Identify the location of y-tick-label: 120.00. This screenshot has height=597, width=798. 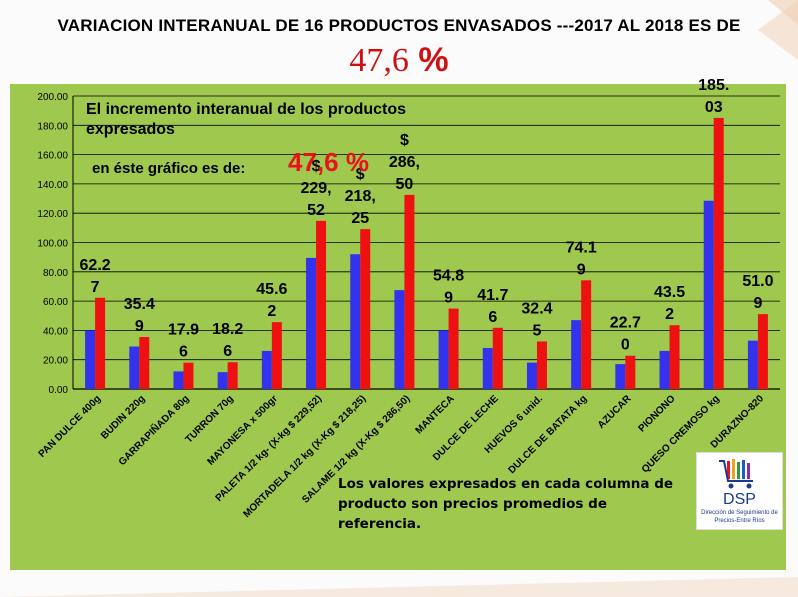
(52, 214).